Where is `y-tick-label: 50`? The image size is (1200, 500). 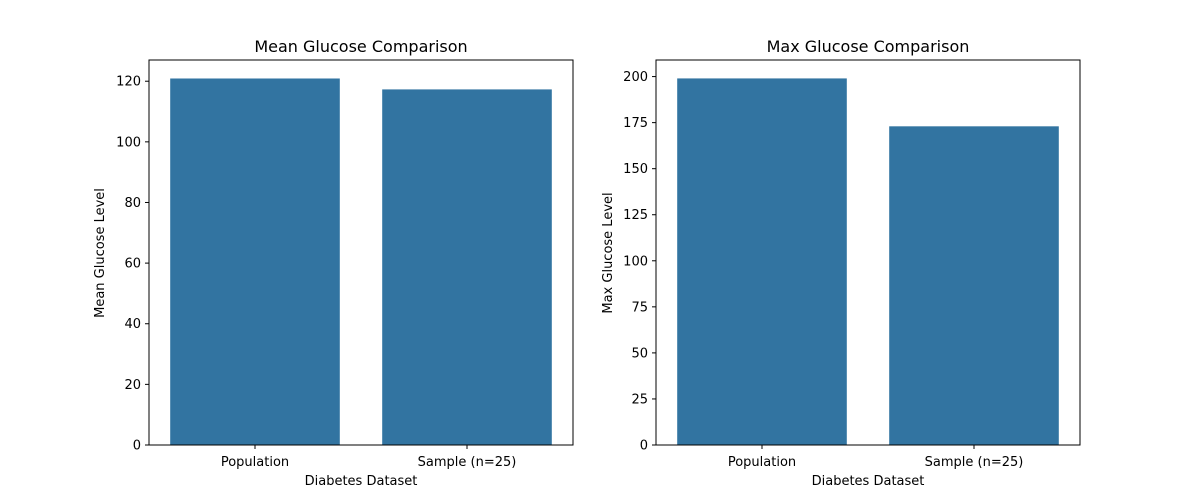 y-tick-label: 50 is located at coordinates (639, 353).